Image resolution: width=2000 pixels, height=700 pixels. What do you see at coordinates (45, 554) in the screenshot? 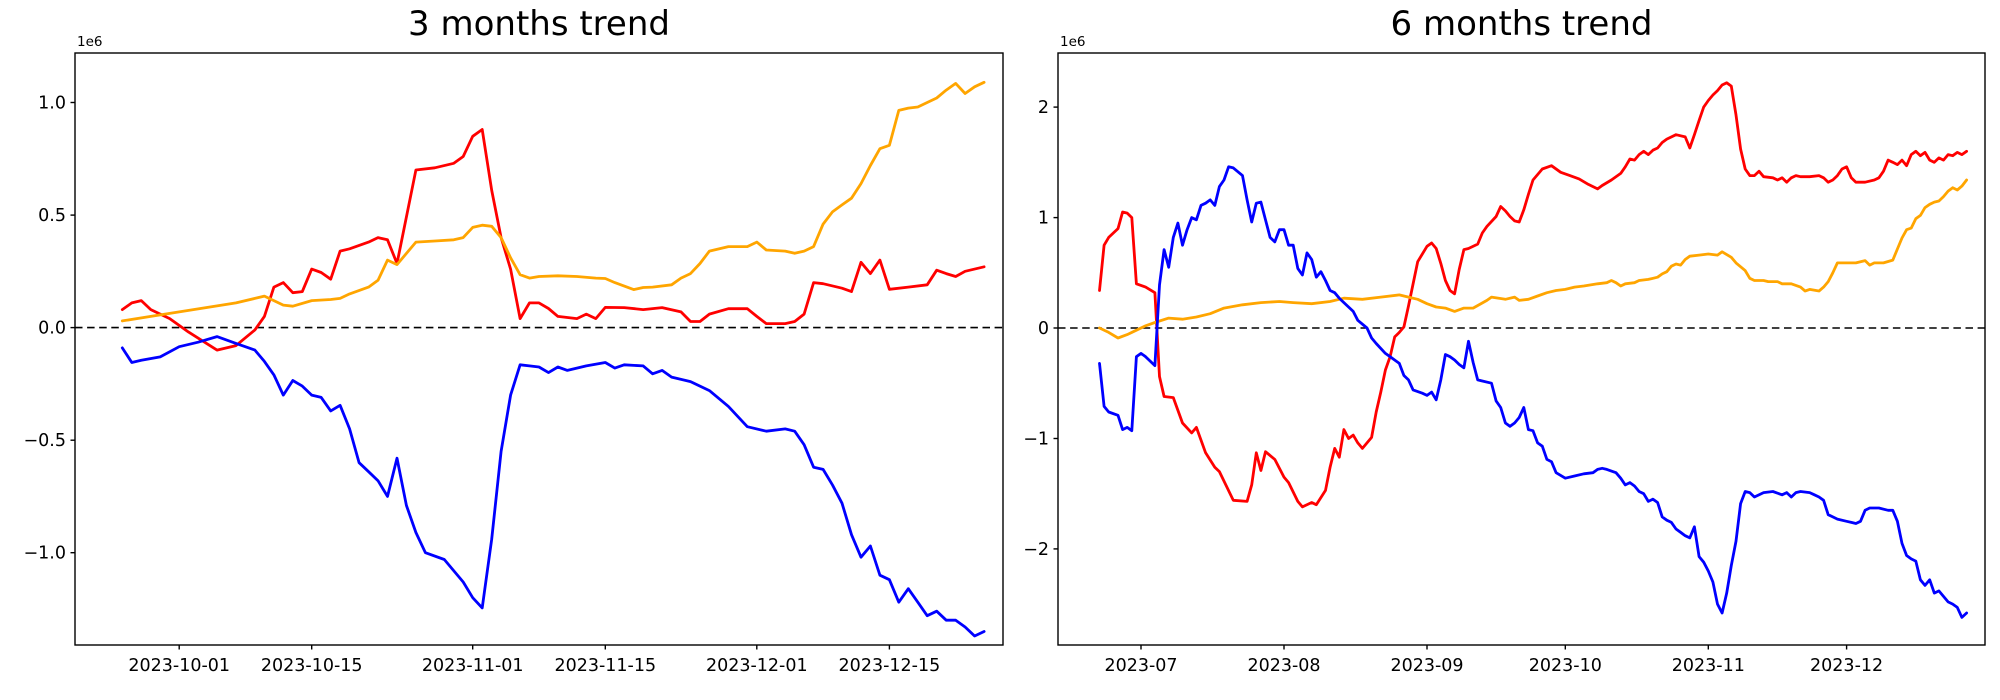
I see `y-tick-label: −1.0` at bounding box center [45, 554].